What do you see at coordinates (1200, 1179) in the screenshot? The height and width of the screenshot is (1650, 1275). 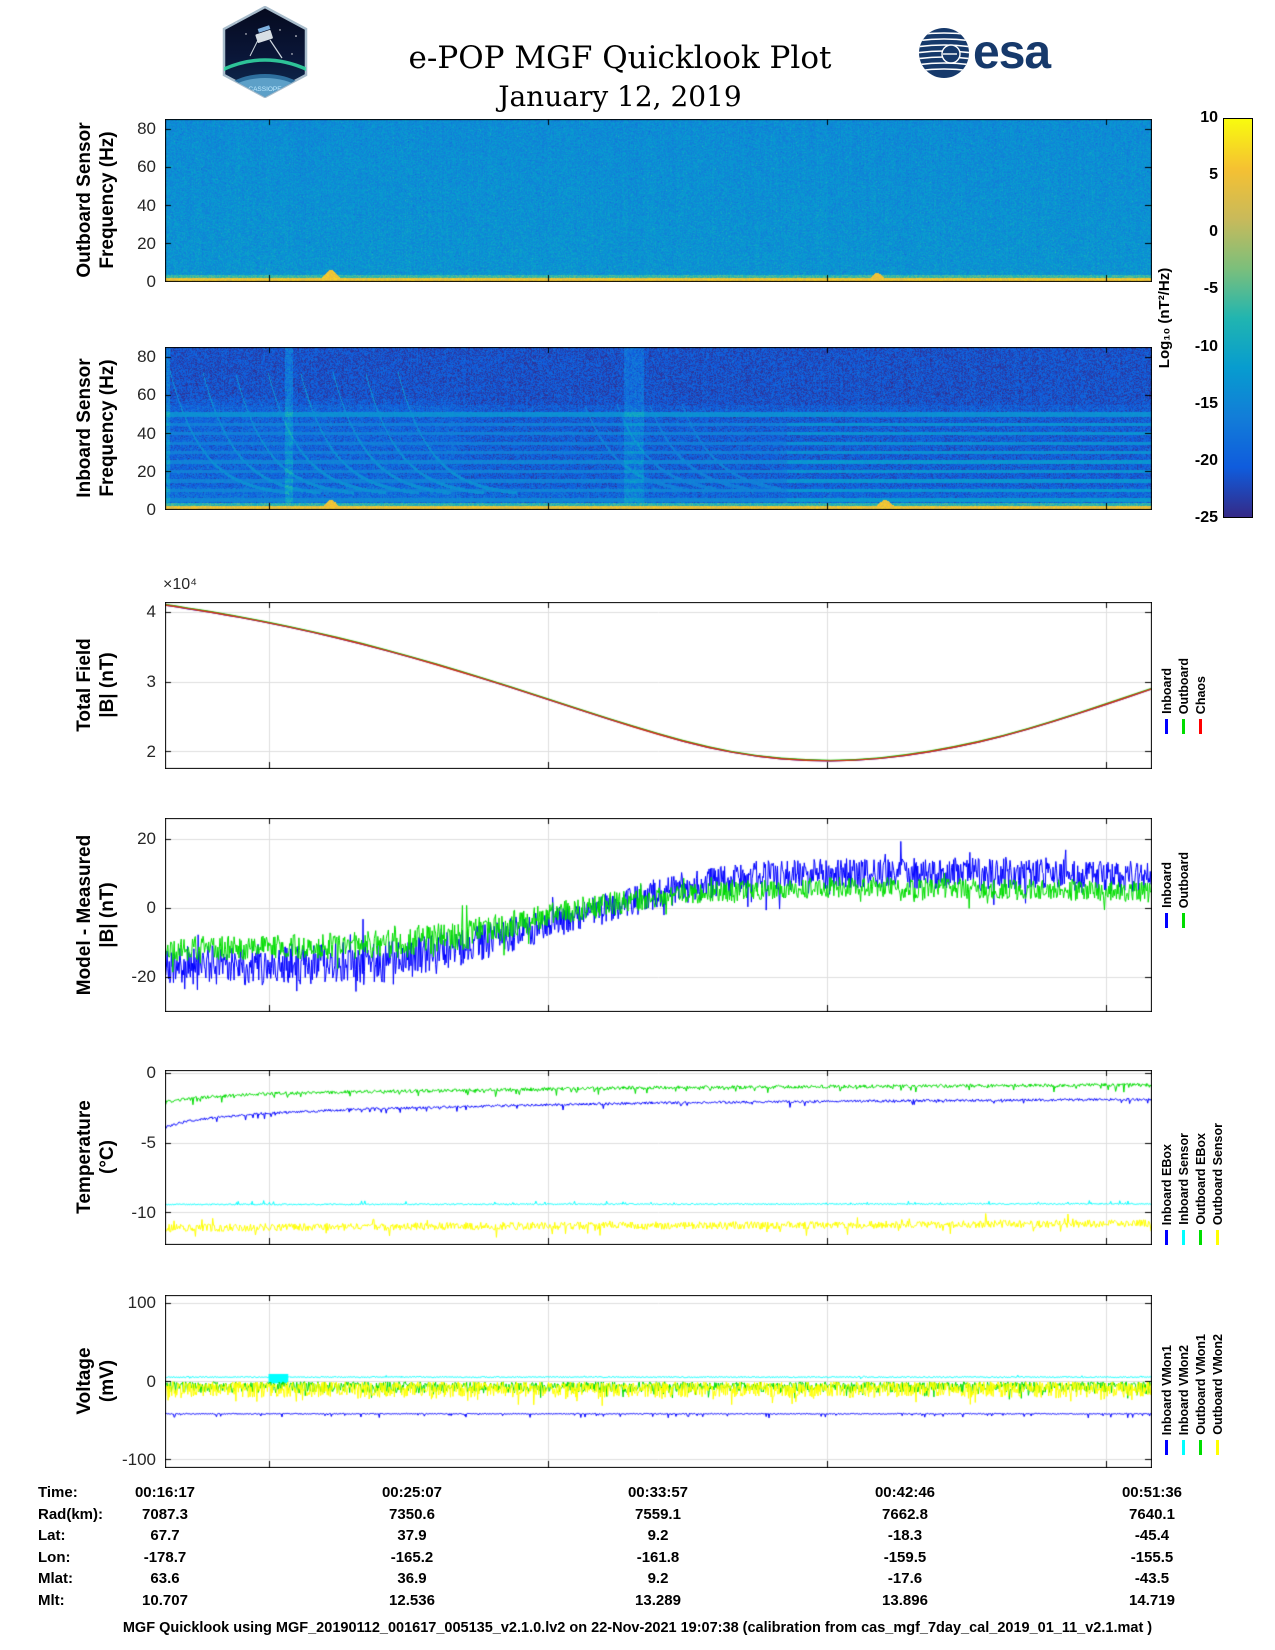 I see `legend-label: Outboard EBox` at bounding box center [1200, 1179].